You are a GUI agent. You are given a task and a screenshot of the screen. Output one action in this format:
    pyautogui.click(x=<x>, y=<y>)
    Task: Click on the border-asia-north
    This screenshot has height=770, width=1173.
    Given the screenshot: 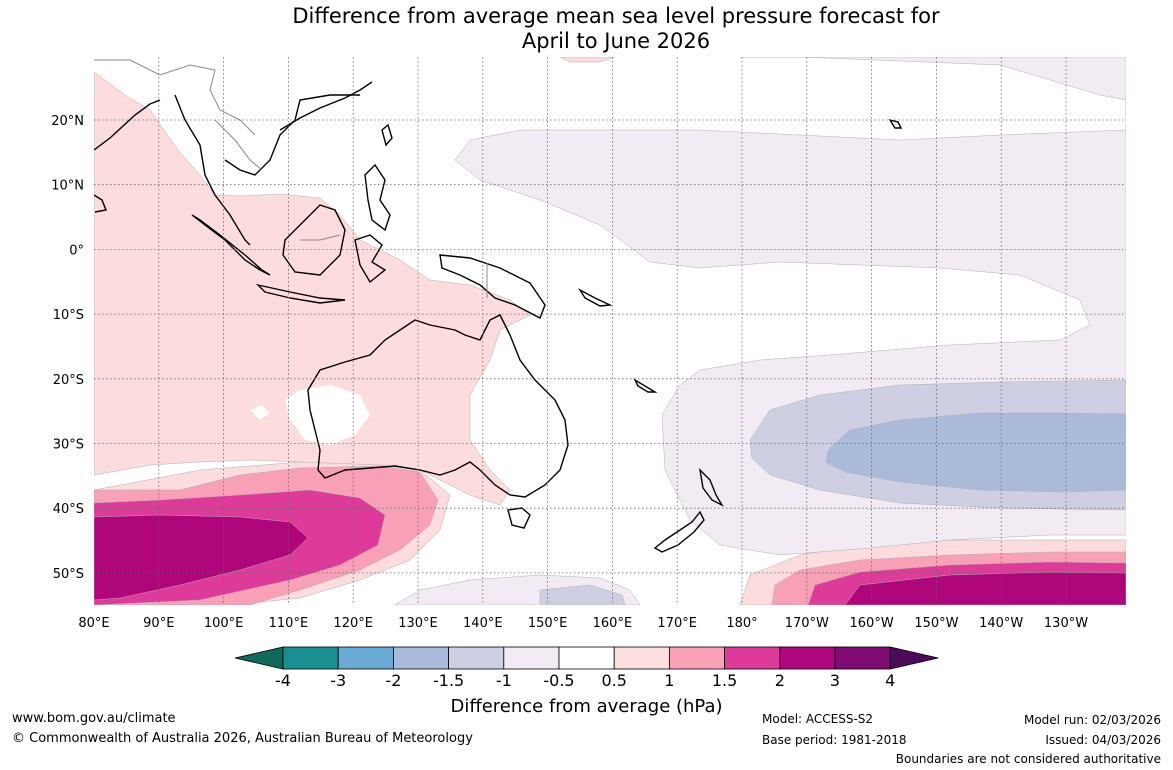 What is the action you would take?
    pyautogui.click(x=175, y=97)
    